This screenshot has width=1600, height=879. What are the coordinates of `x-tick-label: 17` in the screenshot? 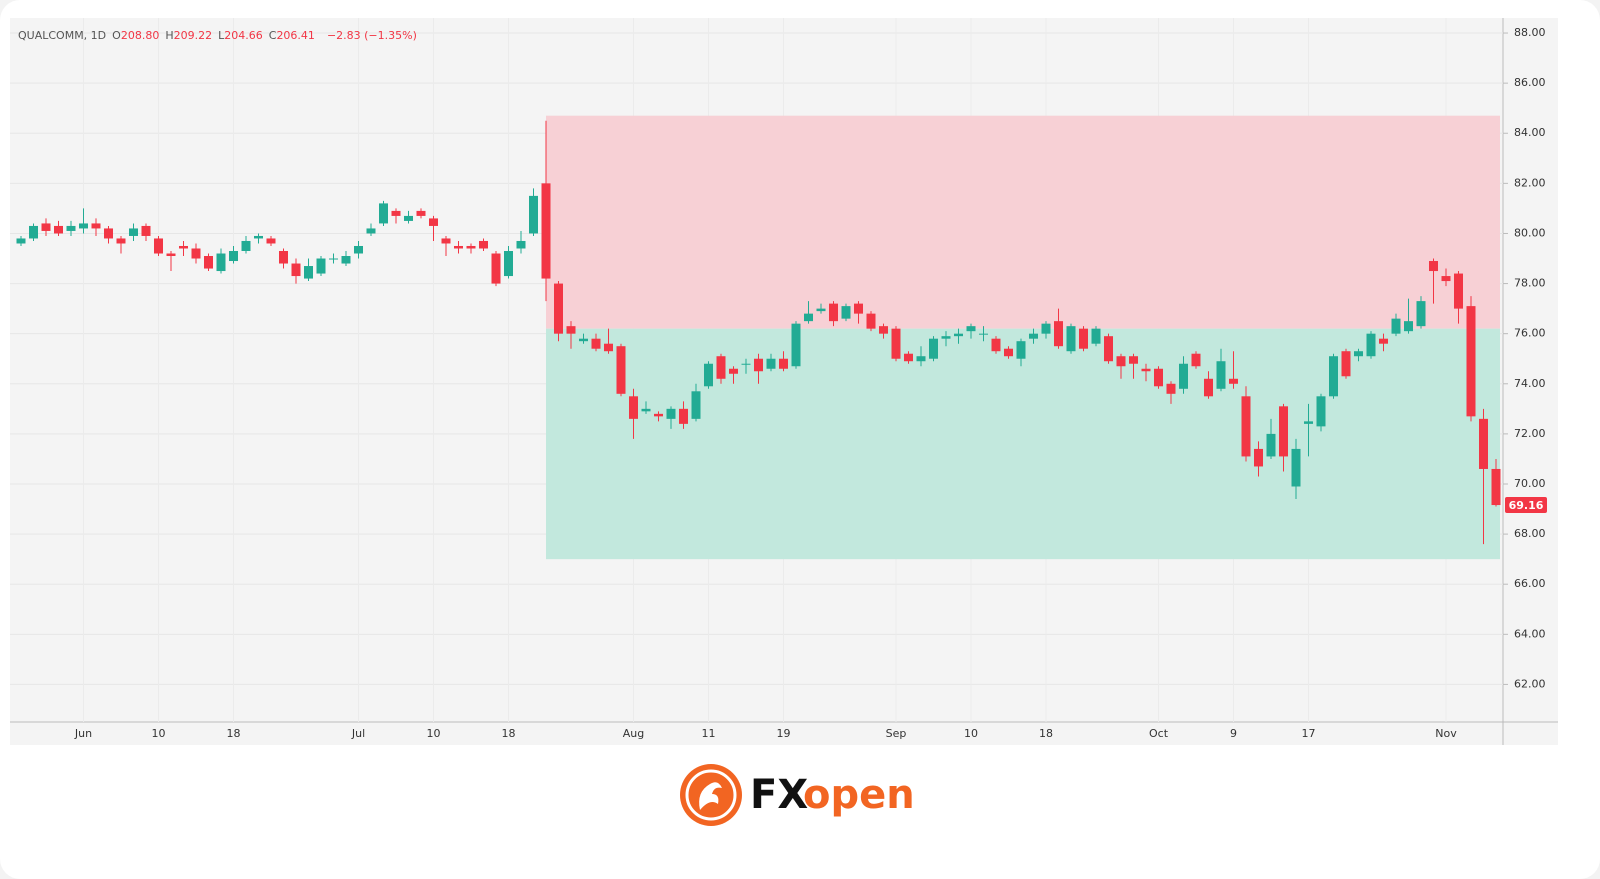 It's located at (1309, 733).